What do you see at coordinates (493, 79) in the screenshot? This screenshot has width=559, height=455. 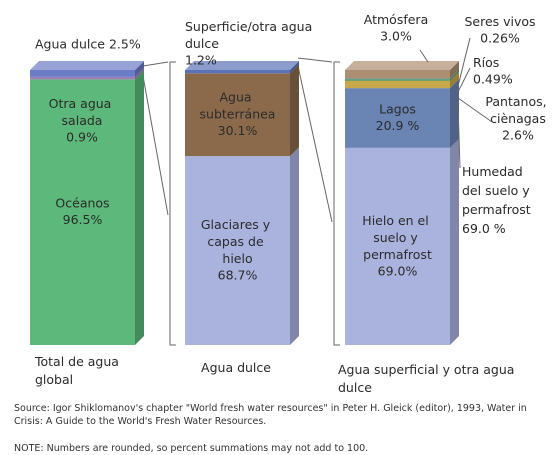 I see `value-label: 0.49%` at bounding box center [493, 79].